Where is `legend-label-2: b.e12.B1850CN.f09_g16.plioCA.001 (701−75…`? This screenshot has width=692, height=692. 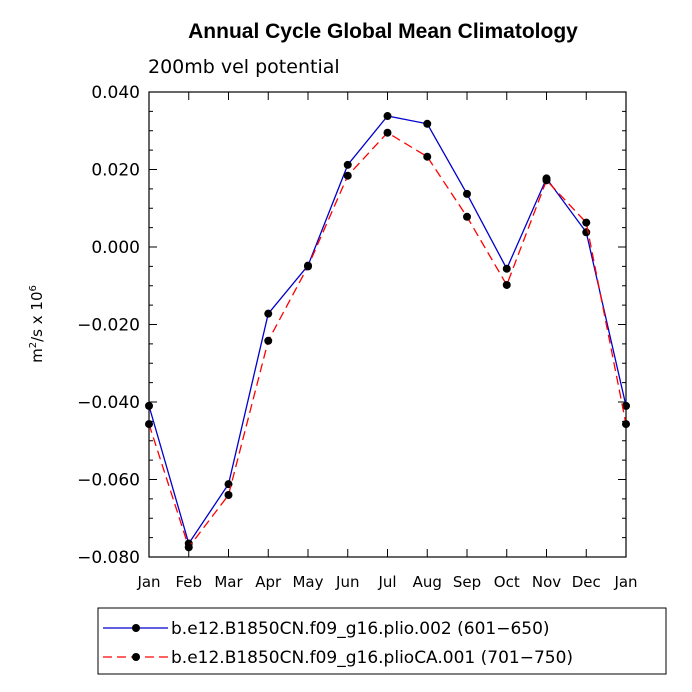
legend-label-2: b.e12.B1850CN.f09_g16.plioCA.001 (701−75… is located at coordinates (372, 658).